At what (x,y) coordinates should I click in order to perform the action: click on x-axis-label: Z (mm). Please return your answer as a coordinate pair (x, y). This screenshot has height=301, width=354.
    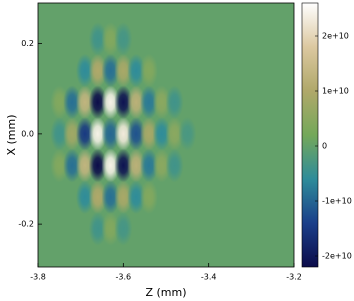
    Looking at the image, I should click on (165, 292).